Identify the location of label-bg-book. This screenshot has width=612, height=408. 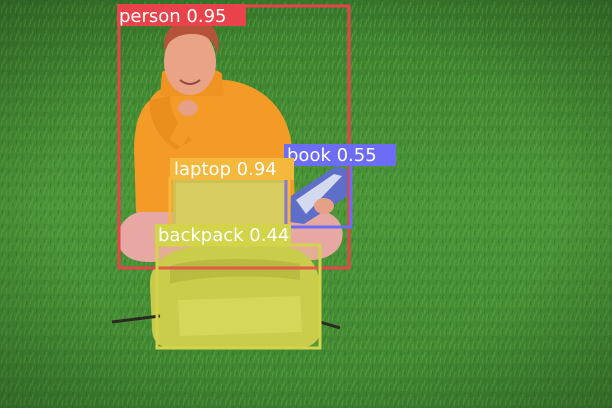
(340, 155).